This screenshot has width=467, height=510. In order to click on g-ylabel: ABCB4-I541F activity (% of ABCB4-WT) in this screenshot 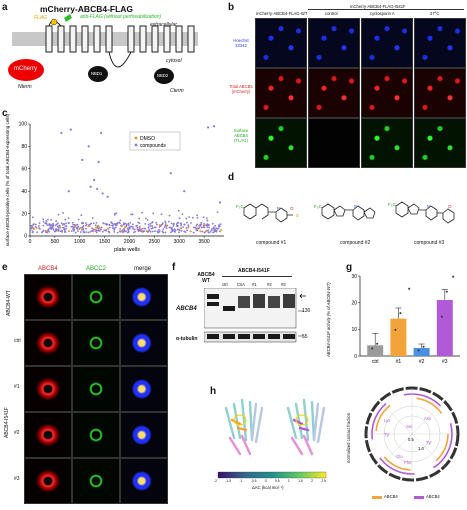, I will do `click(328, 320)`.